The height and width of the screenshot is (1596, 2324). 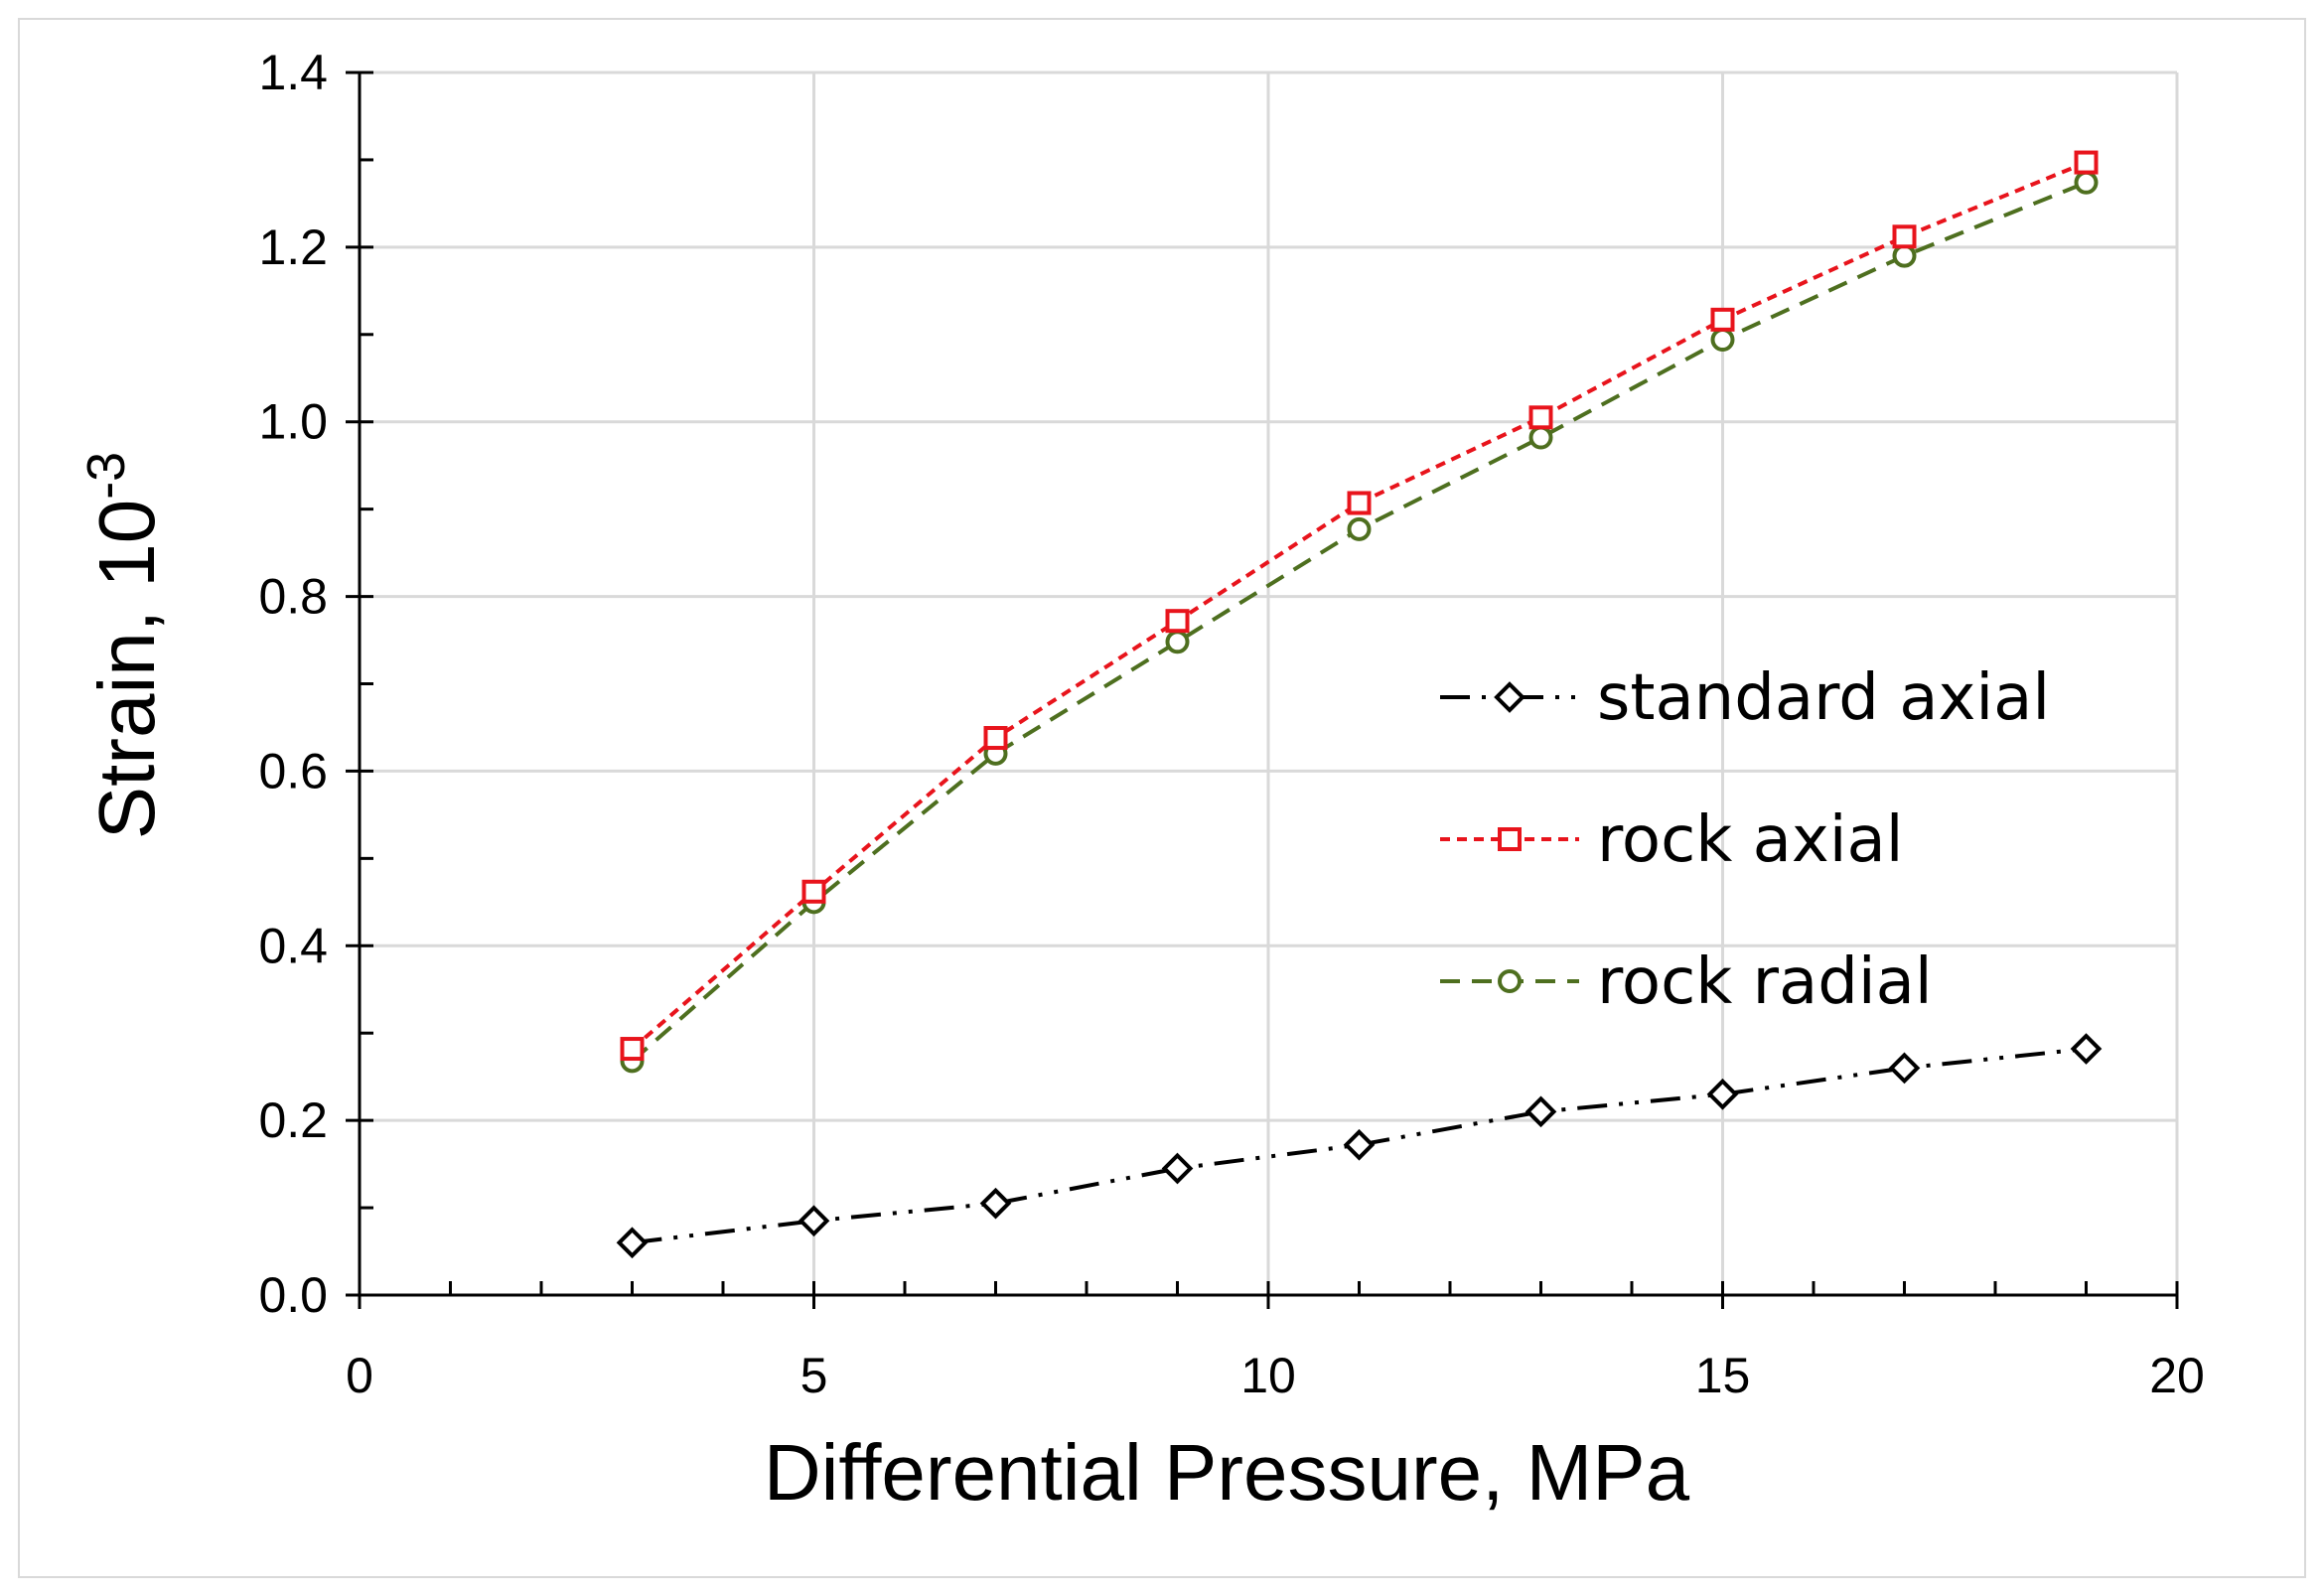 What do you see at coordinates (293, 1295) in the screenshot?
I see `y-tick-label: 0.0` at bounding box center [293, 1295].